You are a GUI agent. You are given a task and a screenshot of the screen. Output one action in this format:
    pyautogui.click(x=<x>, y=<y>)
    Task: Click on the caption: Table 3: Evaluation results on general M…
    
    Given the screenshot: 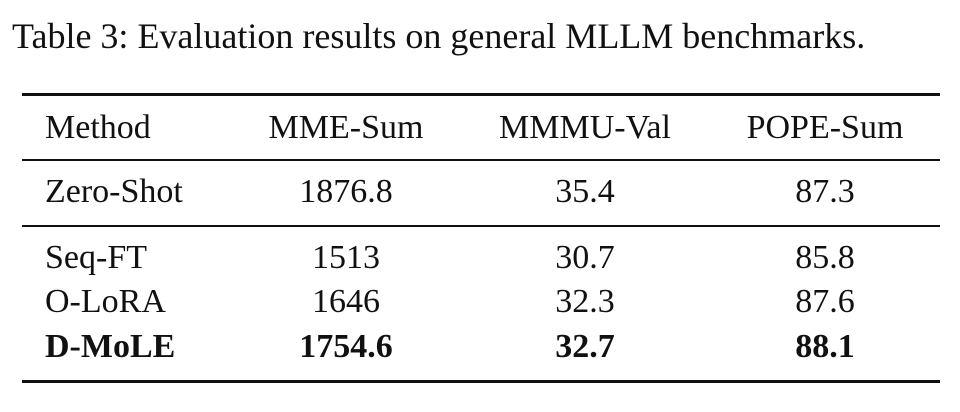 What is the action you would take?
    pyautogui.click(x=439, y=36)
    